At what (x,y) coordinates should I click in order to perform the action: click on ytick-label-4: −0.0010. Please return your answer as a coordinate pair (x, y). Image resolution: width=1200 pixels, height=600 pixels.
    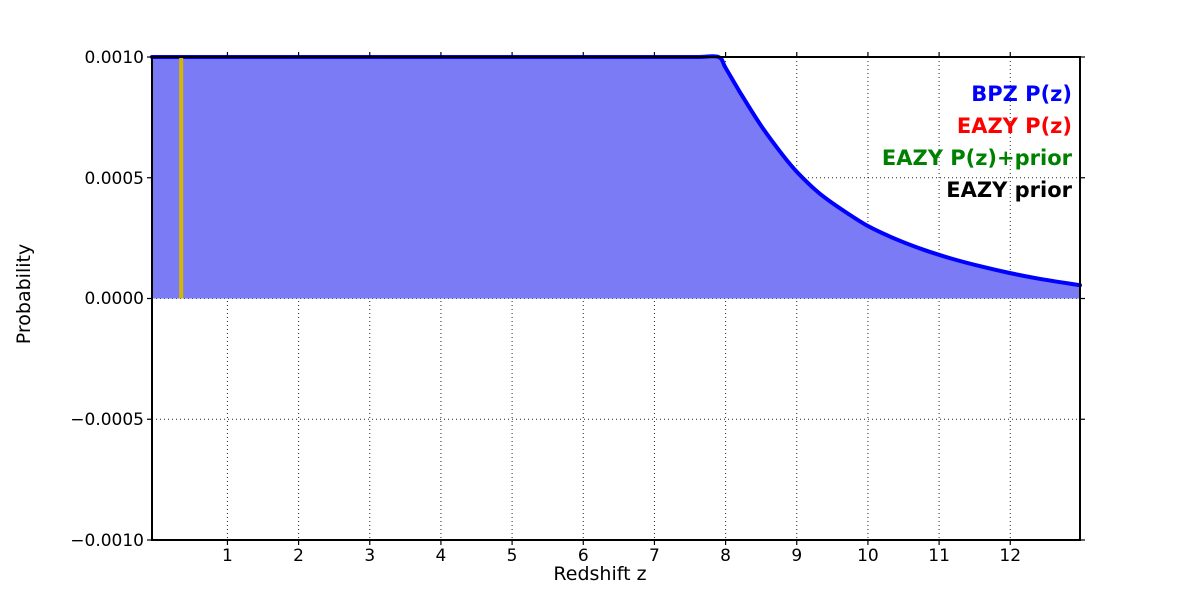
    Looking at the image, I should click on (107, 541).